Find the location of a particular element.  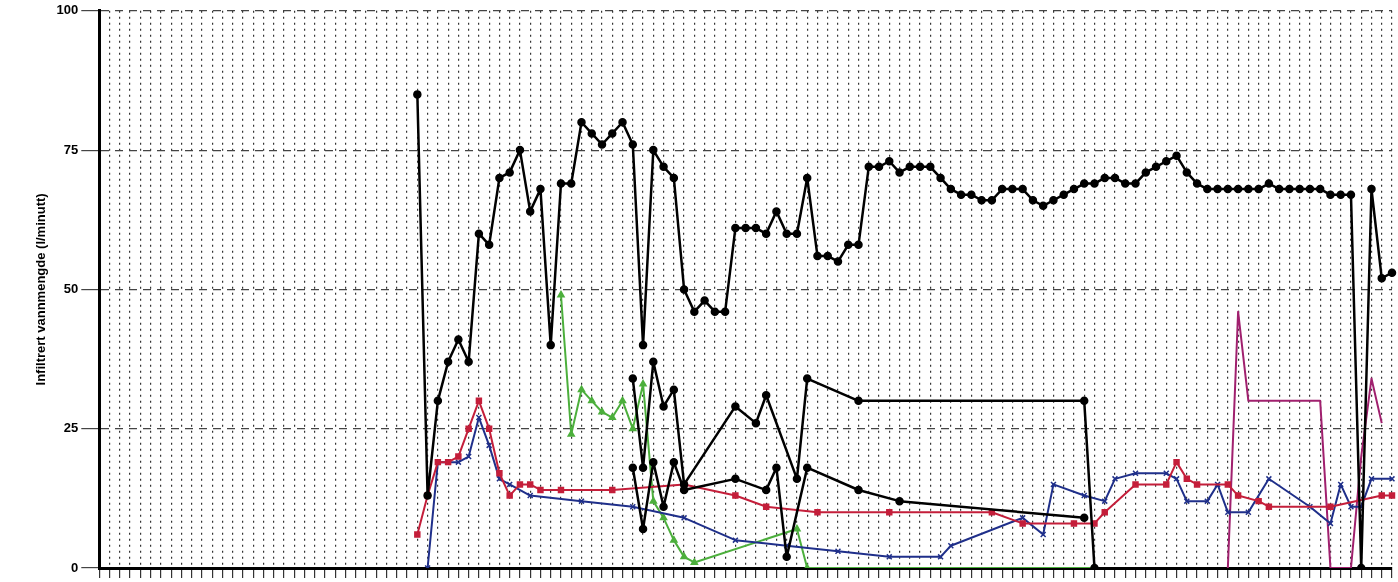

y-tick-label: 75 is located at coordinates (71, 149).